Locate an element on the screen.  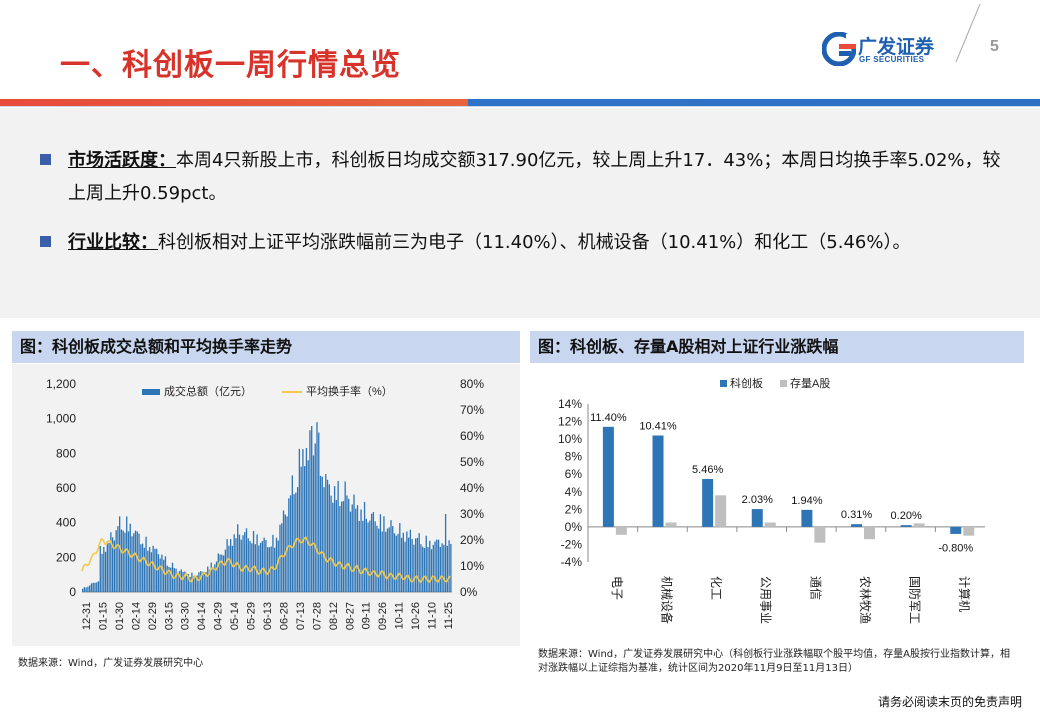
x-tick-label: 02-29 is located at coordinates (153, 616).